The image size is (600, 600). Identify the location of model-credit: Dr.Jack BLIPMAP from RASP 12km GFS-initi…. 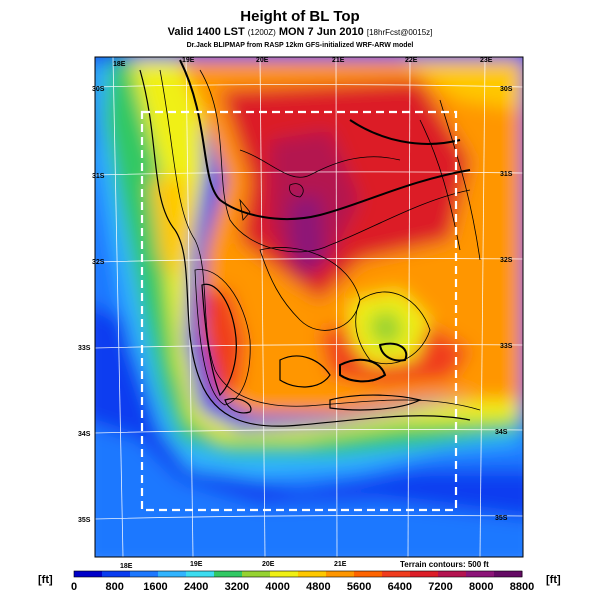
(300, 45).